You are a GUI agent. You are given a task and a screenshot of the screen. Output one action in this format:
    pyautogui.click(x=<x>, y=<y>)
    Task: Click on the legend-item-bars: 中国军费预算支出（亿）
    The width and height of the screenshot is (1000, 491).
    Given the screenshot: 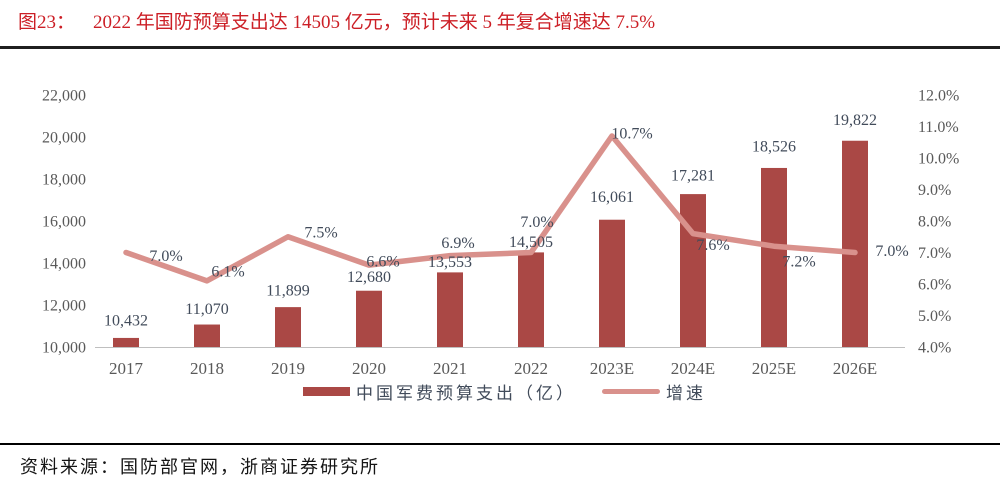 What is the action you would take?
    pyautogui.click(x=439, y=391)
    